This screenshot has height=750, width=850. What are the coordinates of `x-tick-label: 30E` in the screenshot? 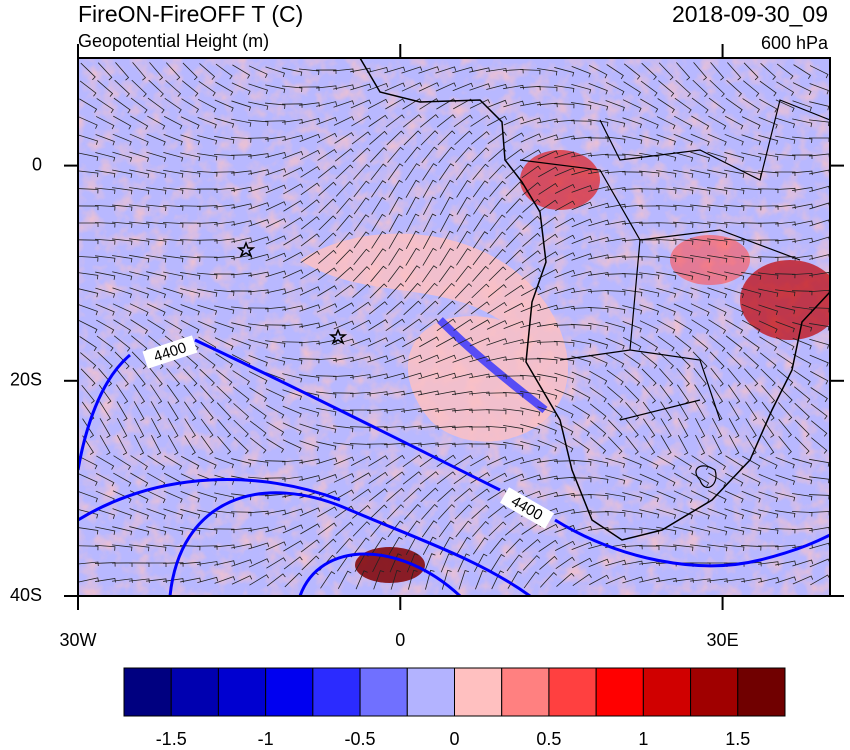 It's located at (723, 640).